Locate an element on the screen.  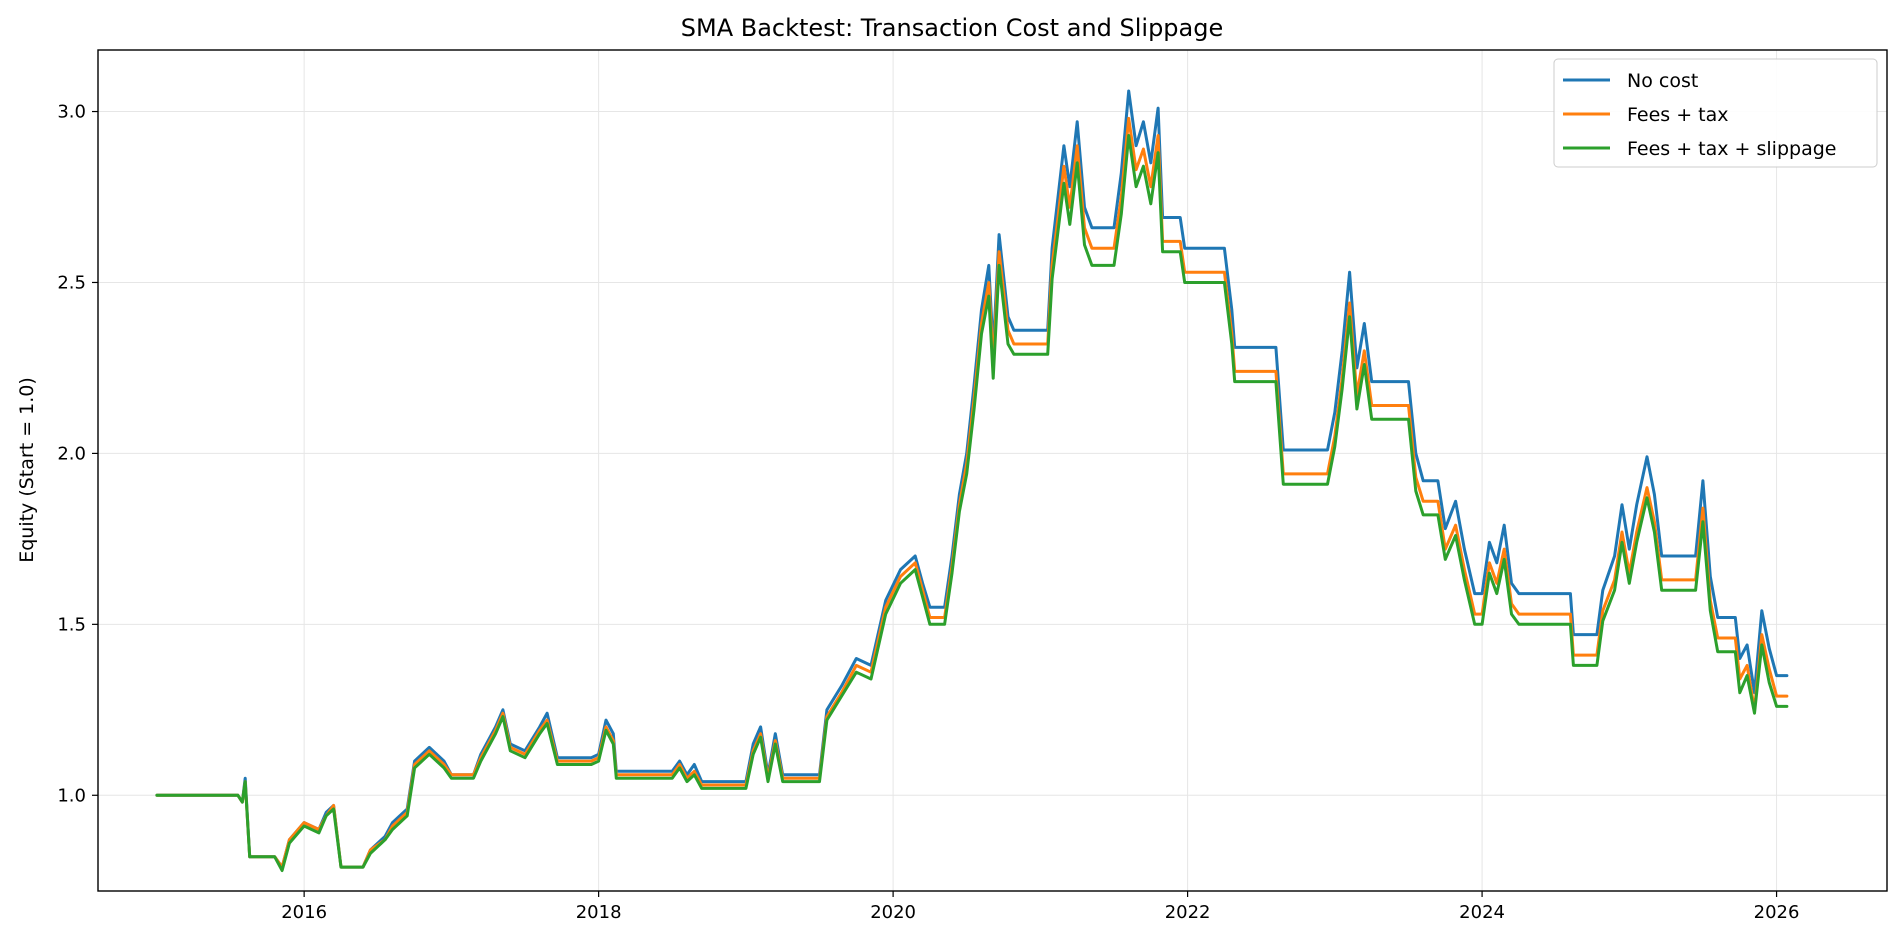
legend-label-0: No cost is located at coordinates (1662, 81).